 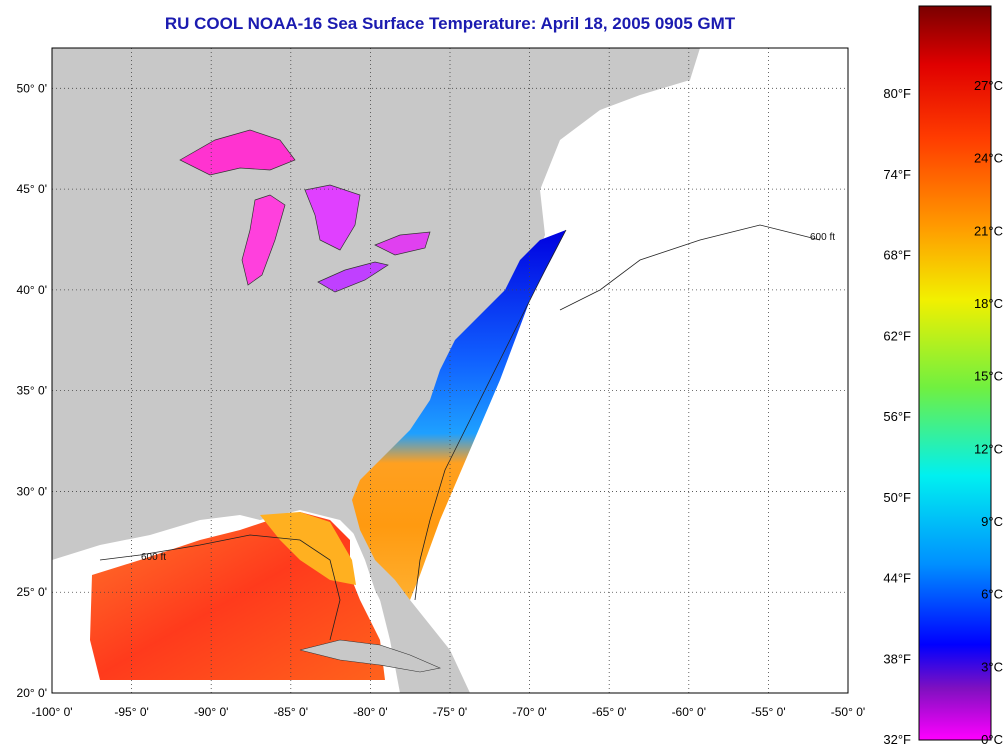 What do you see at coordinates (211, 712) in the screenshot?
I see `lon-label: -90° 0'` at bounding box center [211, 712].